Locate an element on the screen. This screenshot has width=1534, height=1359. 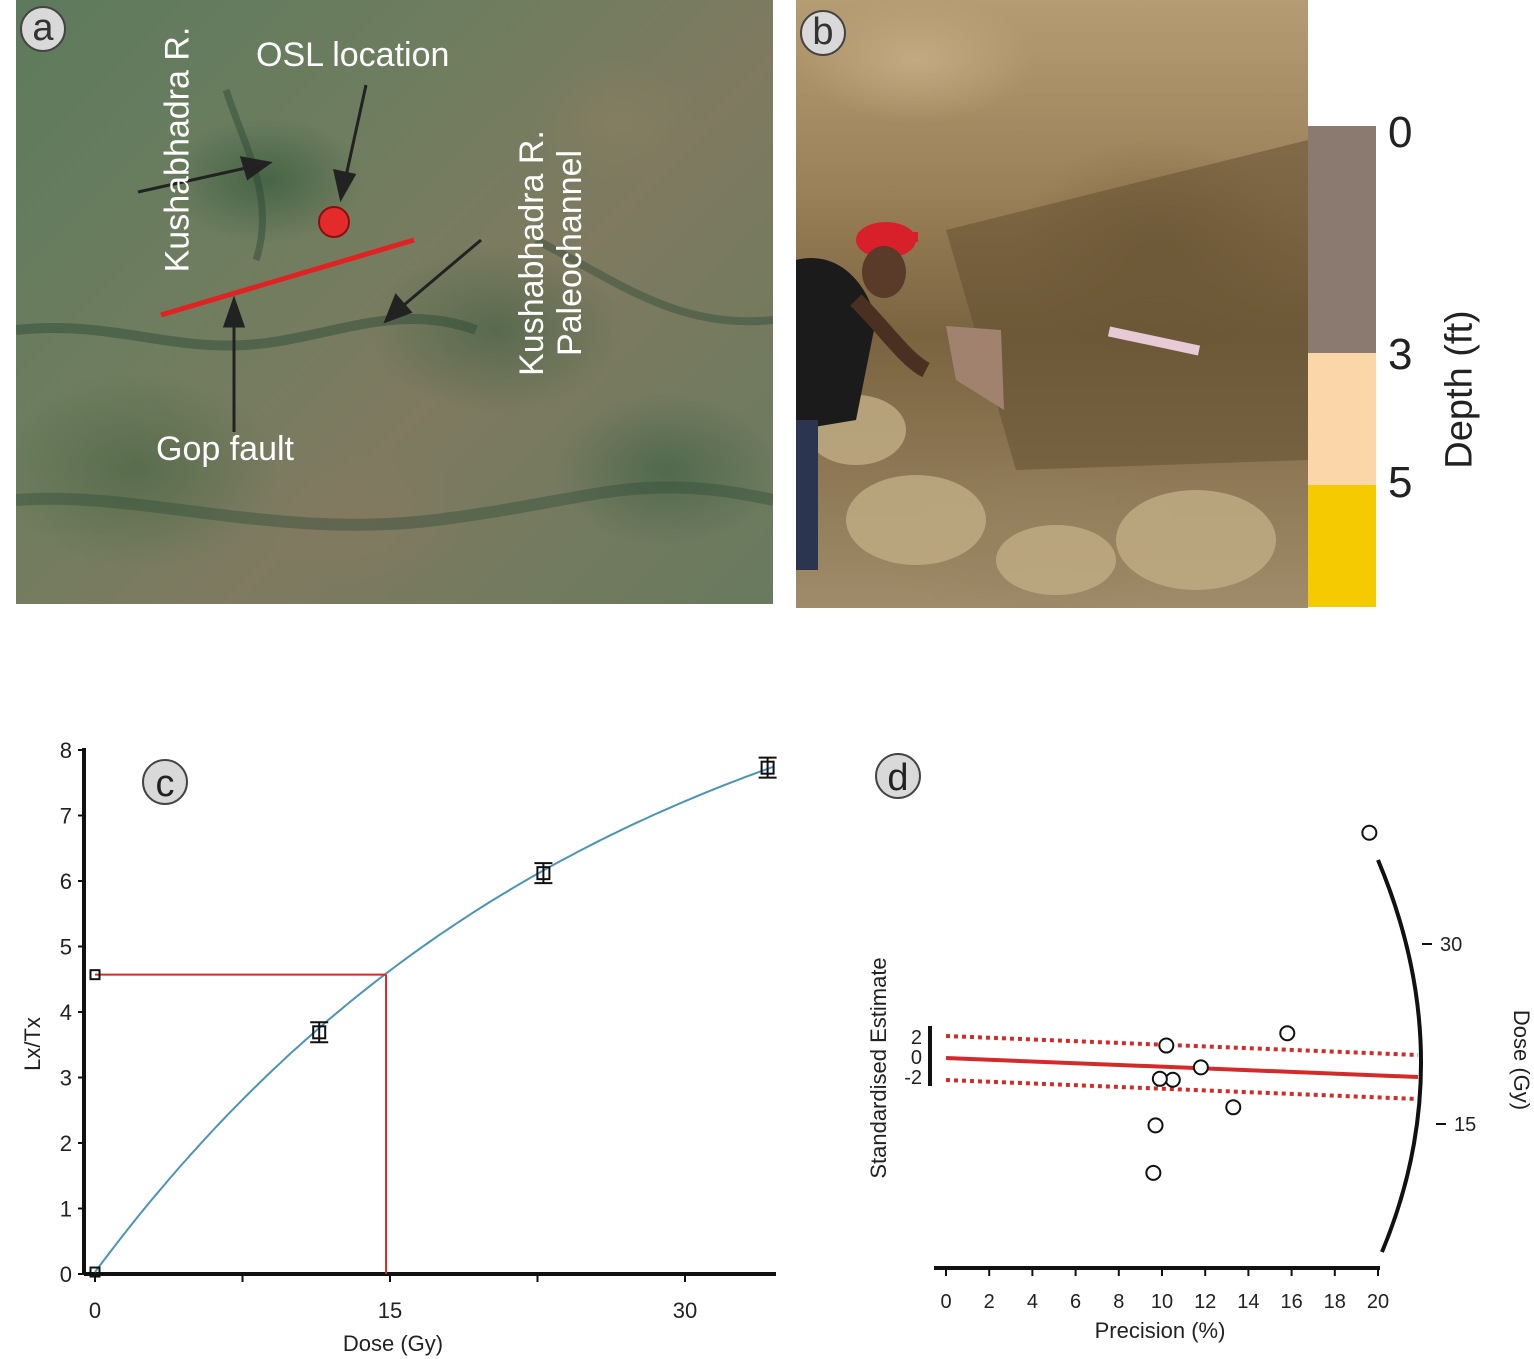
trench-photo-panel: b is located at coordinates (1052, 304).